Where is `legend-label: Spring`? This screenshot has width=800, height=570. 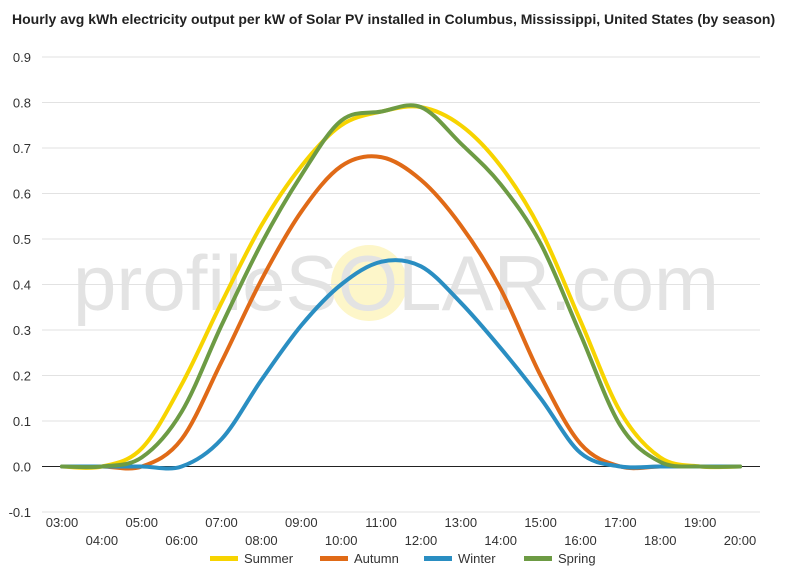 legend-label: Spring is located at coordinates (577, 558).